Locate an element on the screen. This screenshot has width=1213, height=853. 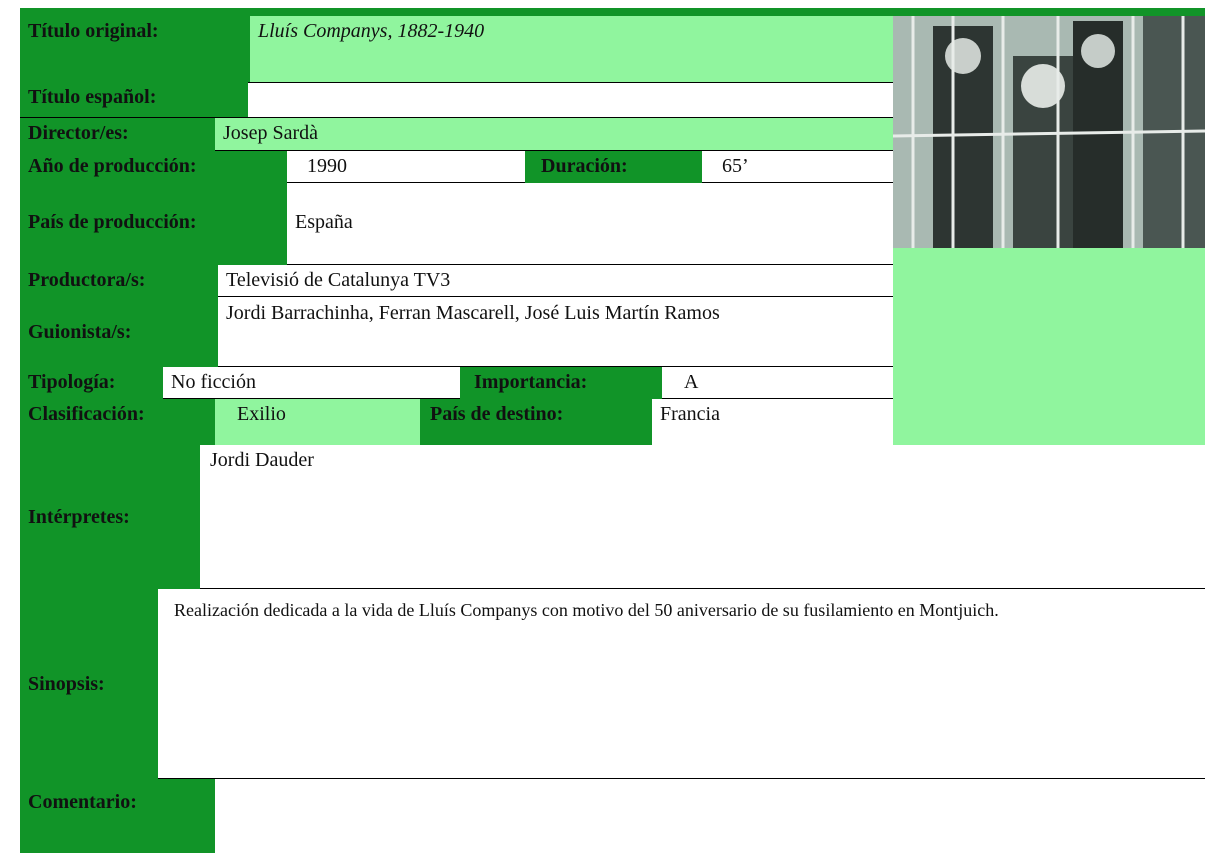
label: Importancia: is located at coordinates (561, 383).